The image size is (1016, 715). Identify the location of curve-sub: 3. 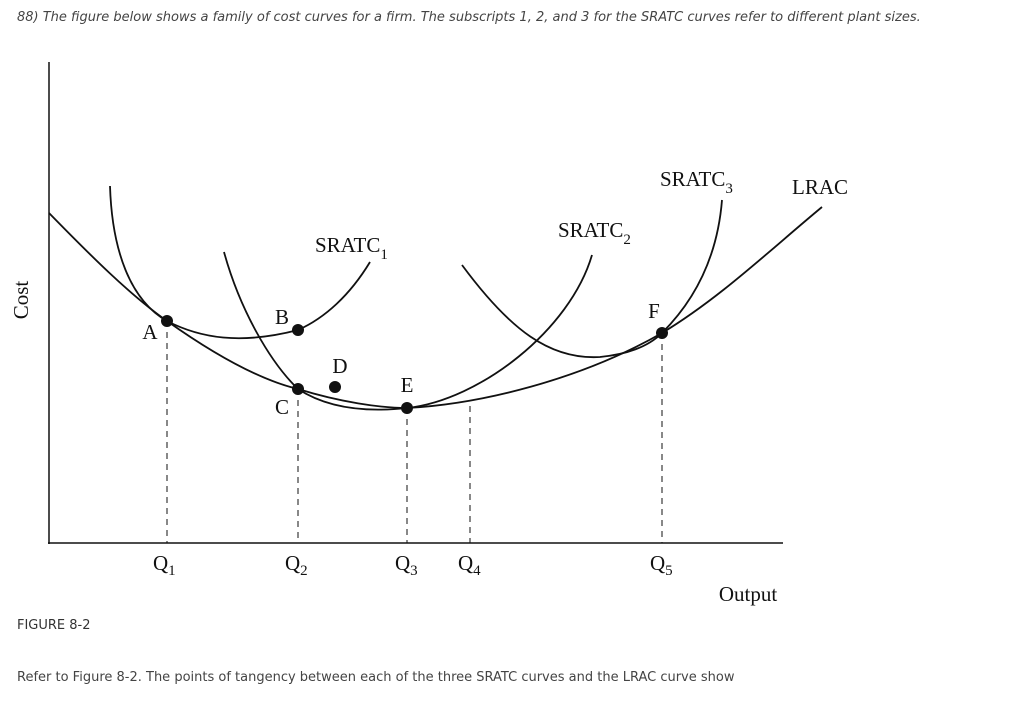
(729, 189).